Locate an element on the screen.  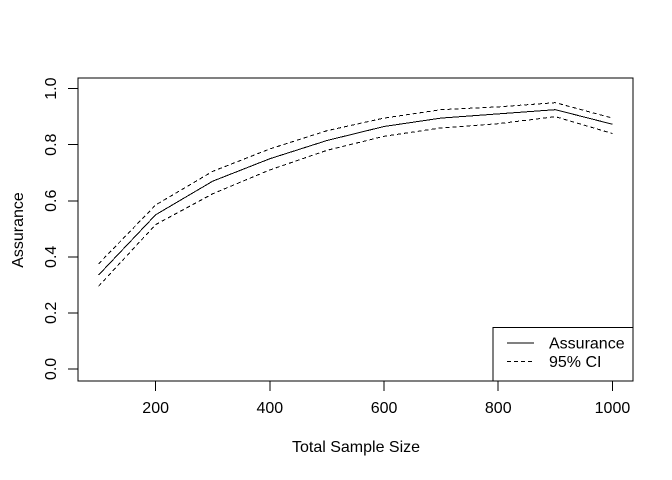
legend: Assurance 95% CI is located at coordinates (563, 354).